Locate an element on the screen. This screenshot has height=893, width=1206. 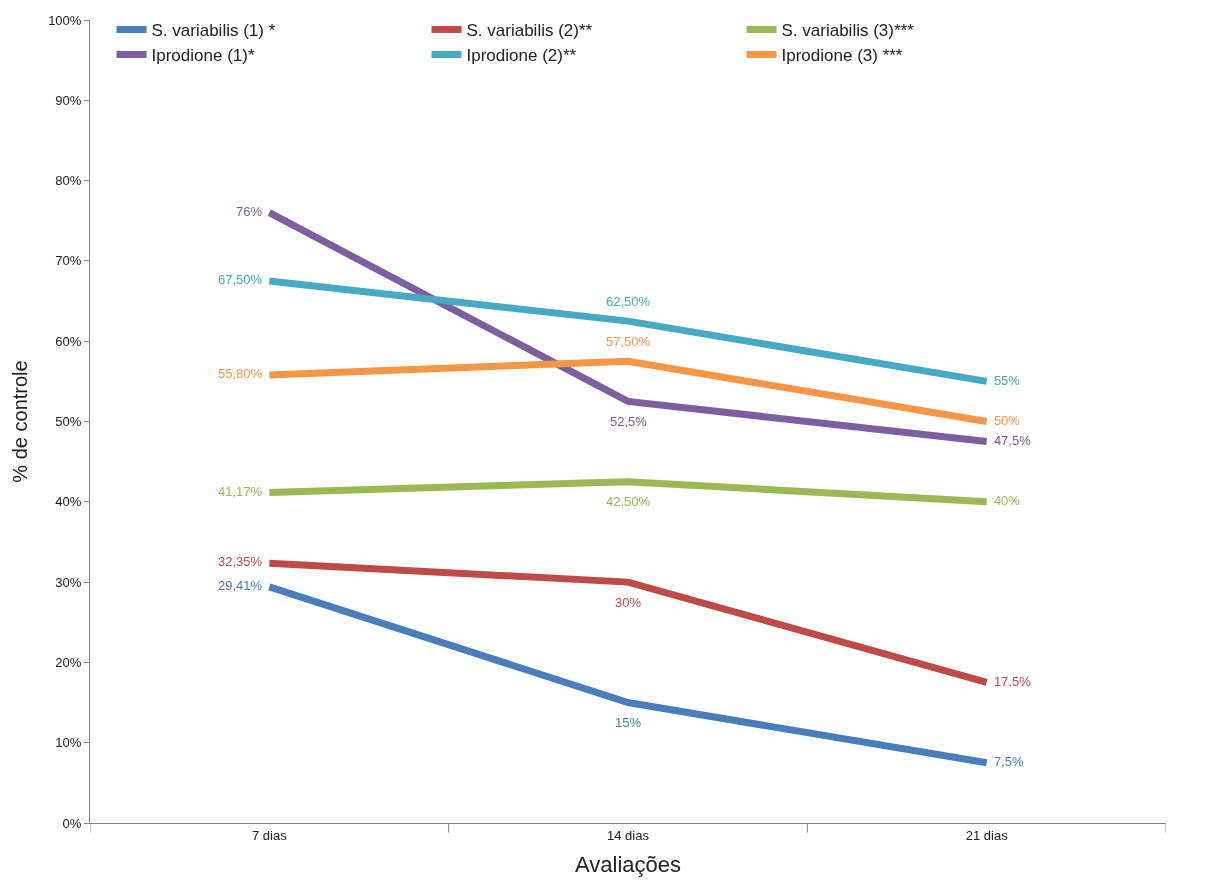
data-label: 40% is located at coordinates (1007, 501).